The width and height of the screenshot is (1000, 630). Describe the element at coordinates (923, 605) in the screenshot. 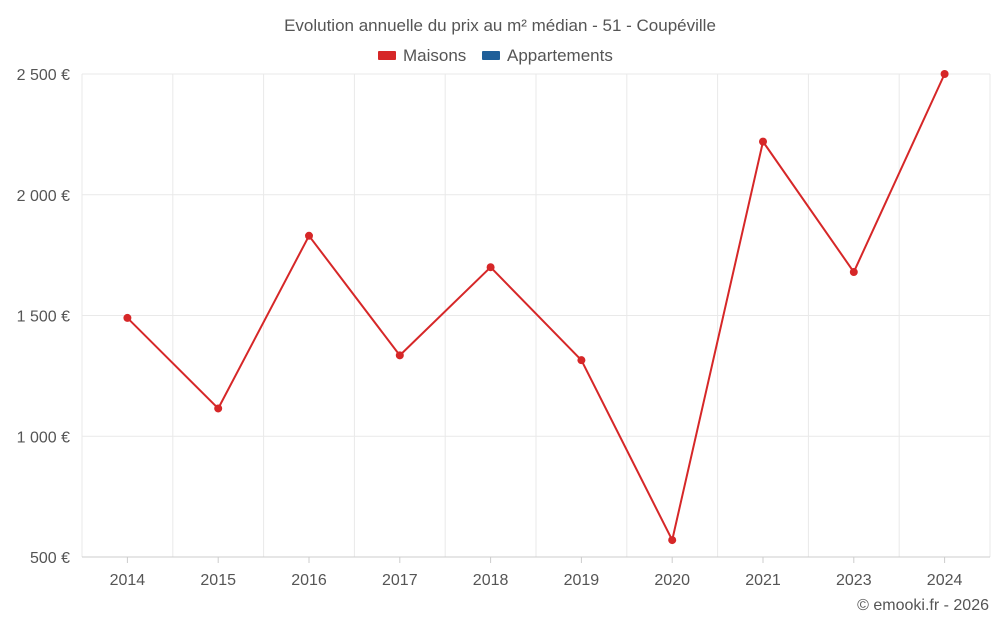

I see `credit-text: © emooki.fr - 2026` at that location.